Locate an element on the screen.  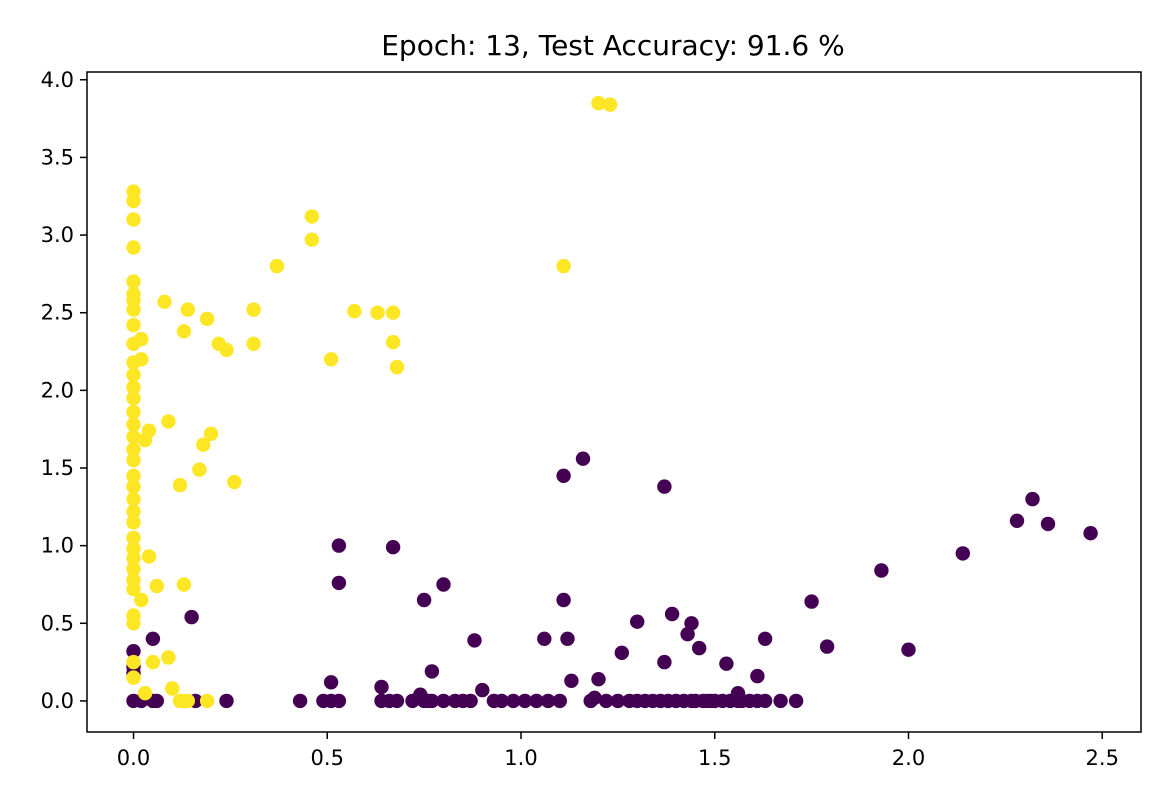
x-tick-label: 1.5 is located at coordinates (714, 758).